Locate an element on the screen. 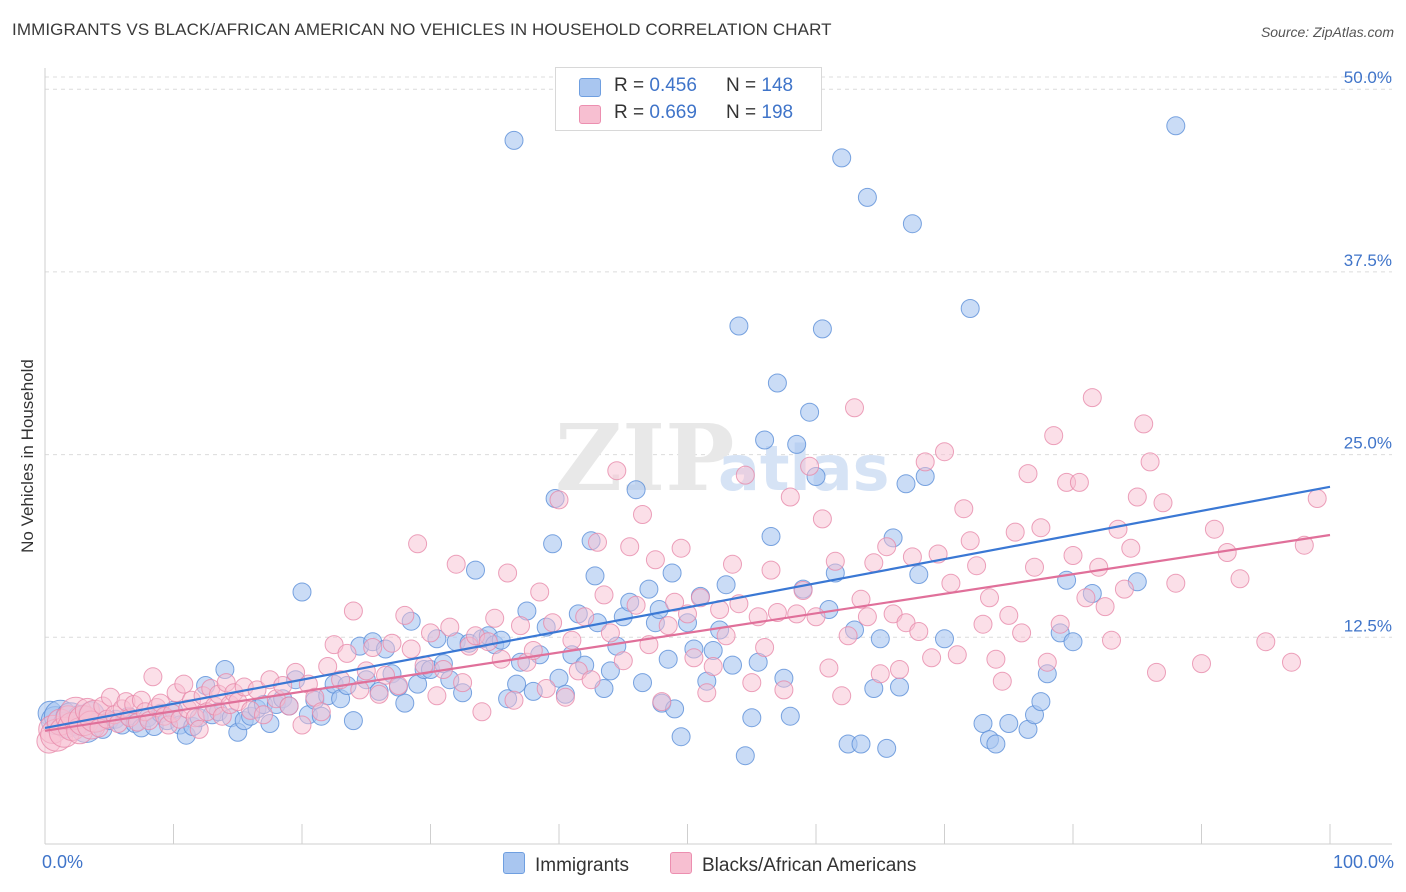 The height and width of the screenshot is (892, 1406). series-legend-item-black-african-americans: Blacks/African Americans is located at coordinates (793, 864).